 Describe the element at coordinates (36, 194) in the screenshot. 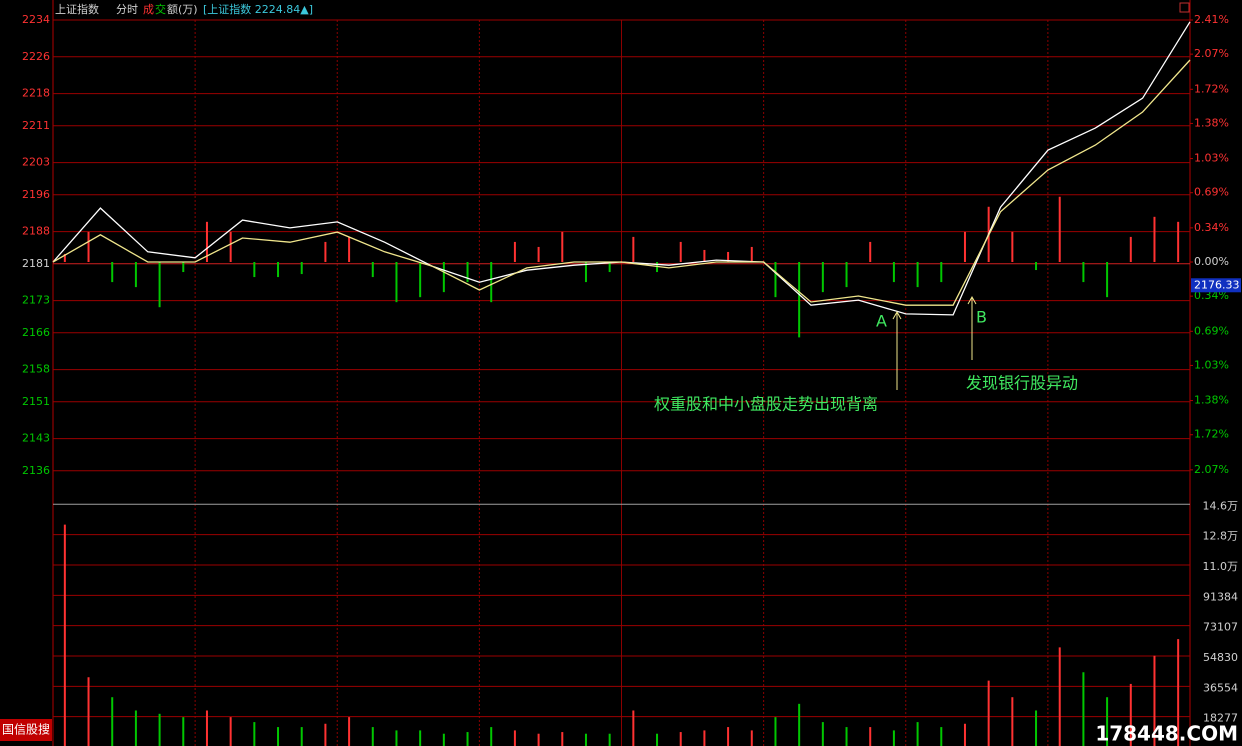

I see `y-tick-label: 2196` at that location.